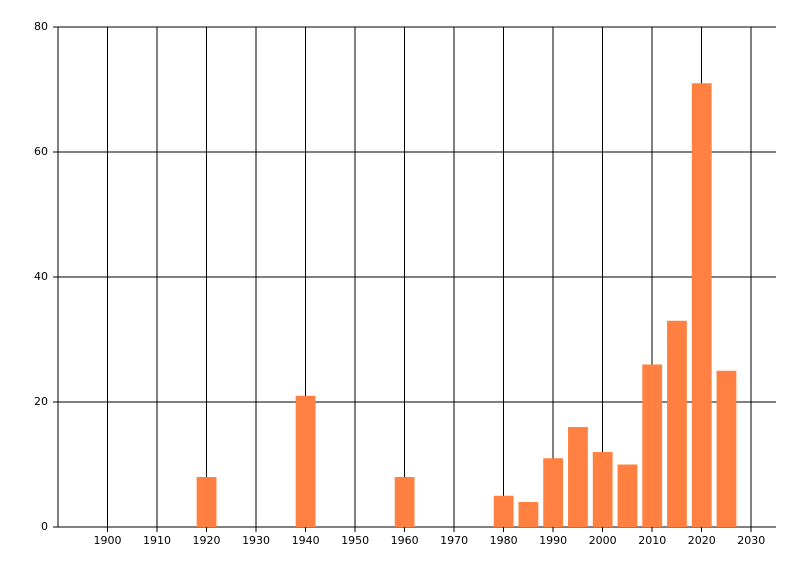  What do you see at coordinates (306, 540) in the screenshot?
I see `x-tick-label: 1940` at bounding box center [306, 540].